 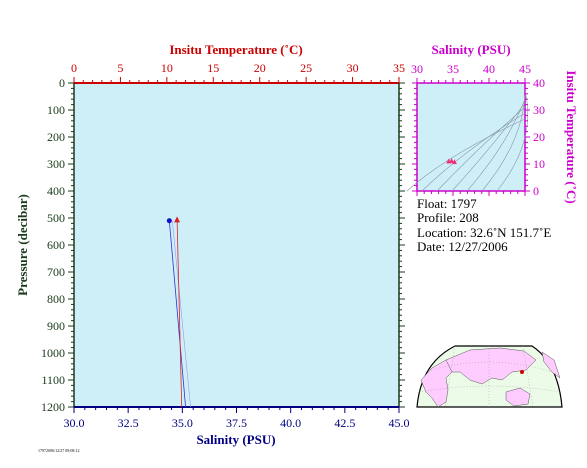 What do you see at coordinates (74, 68) in the screenshot?
I see `top-axis-tick-label: 0` at bounding box center [74, 68].